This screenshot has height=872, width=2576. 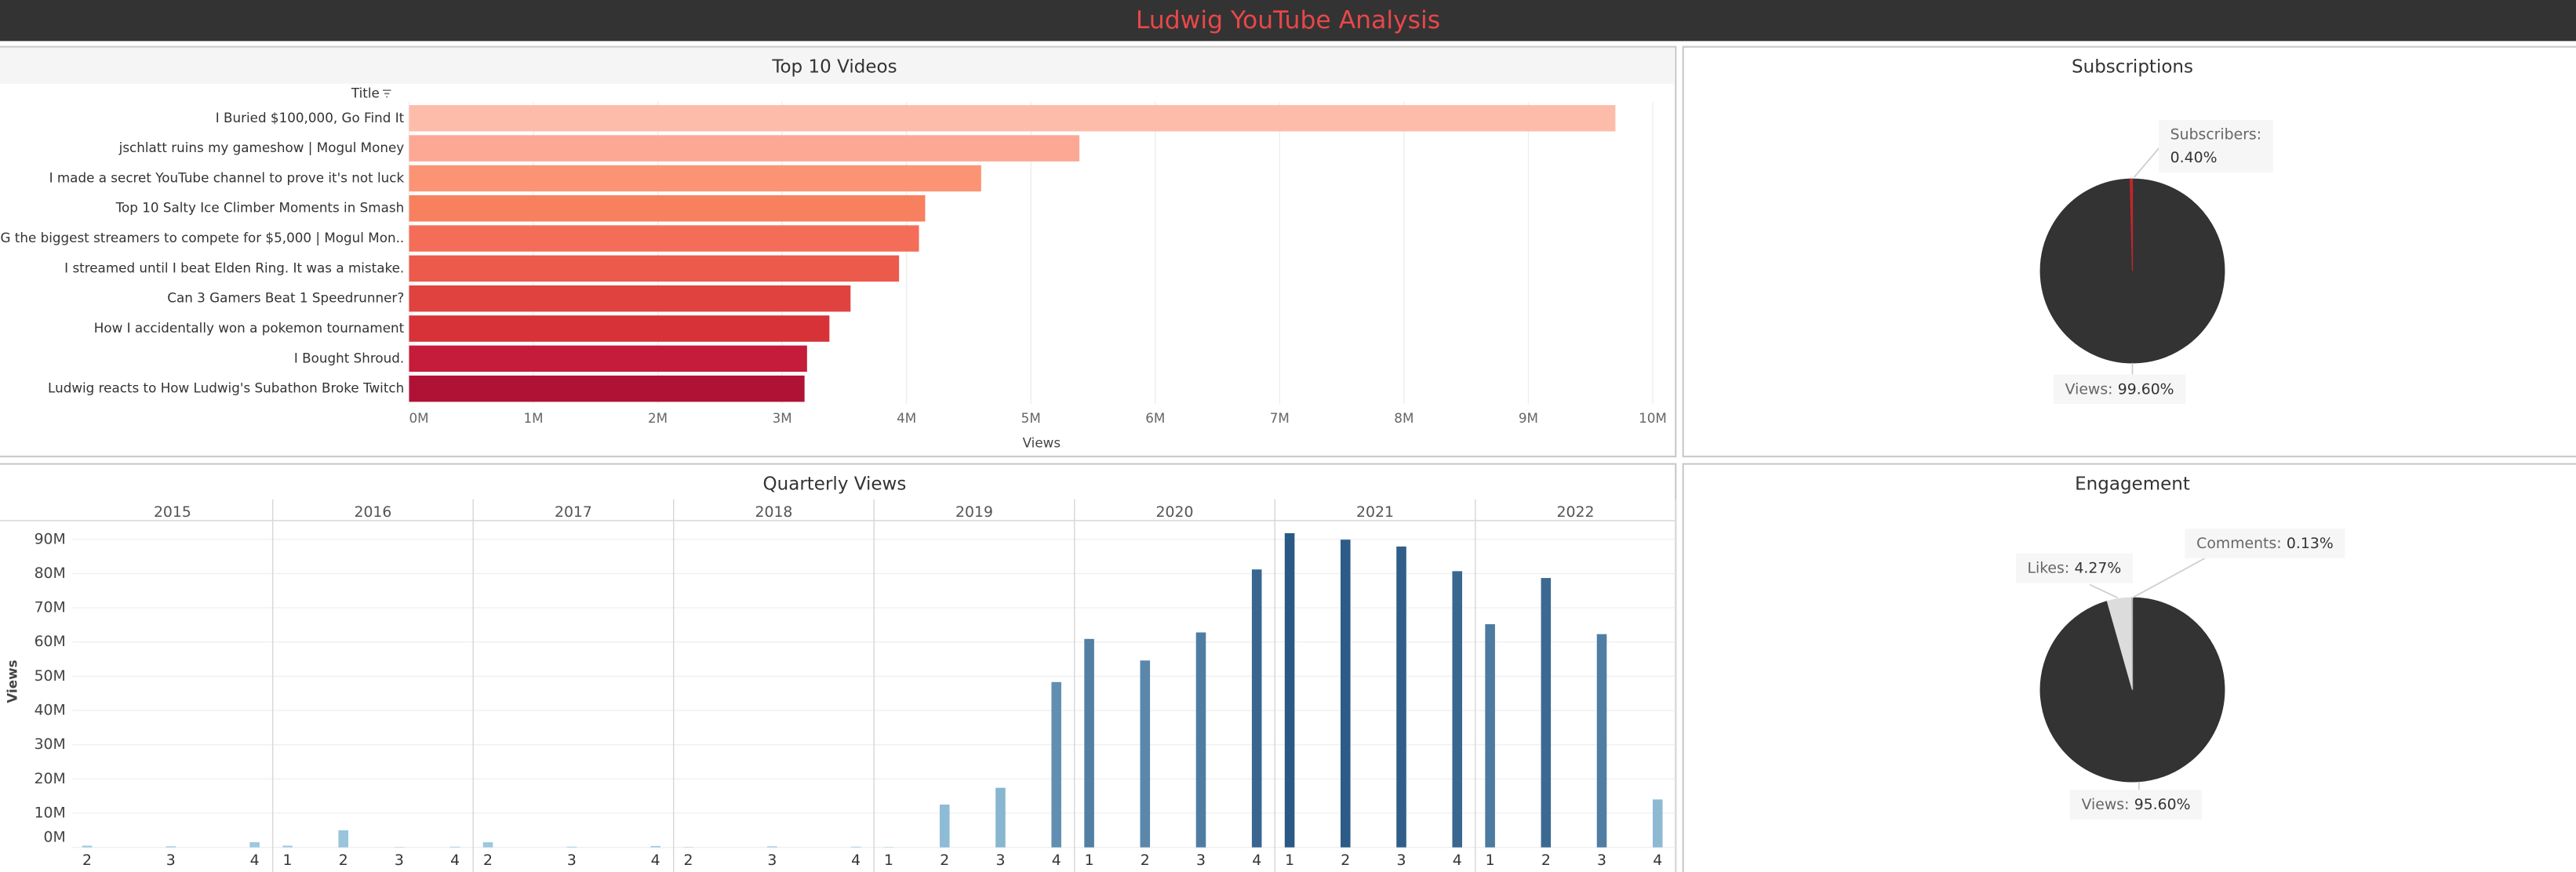 I want to click on x-tick-label: 1M, so click(x=533, y=418).